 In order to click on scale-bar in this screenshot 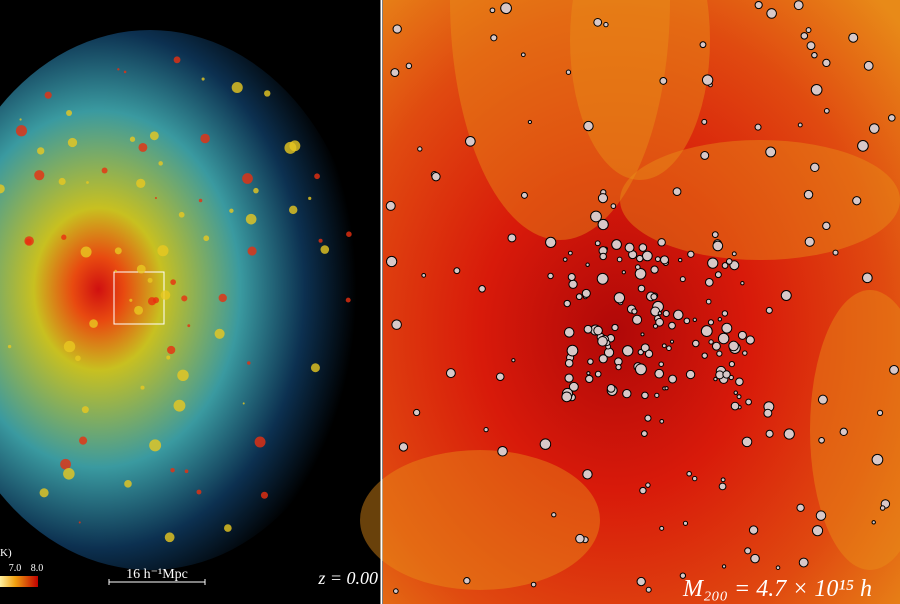, I will do `click(157, 582)`.